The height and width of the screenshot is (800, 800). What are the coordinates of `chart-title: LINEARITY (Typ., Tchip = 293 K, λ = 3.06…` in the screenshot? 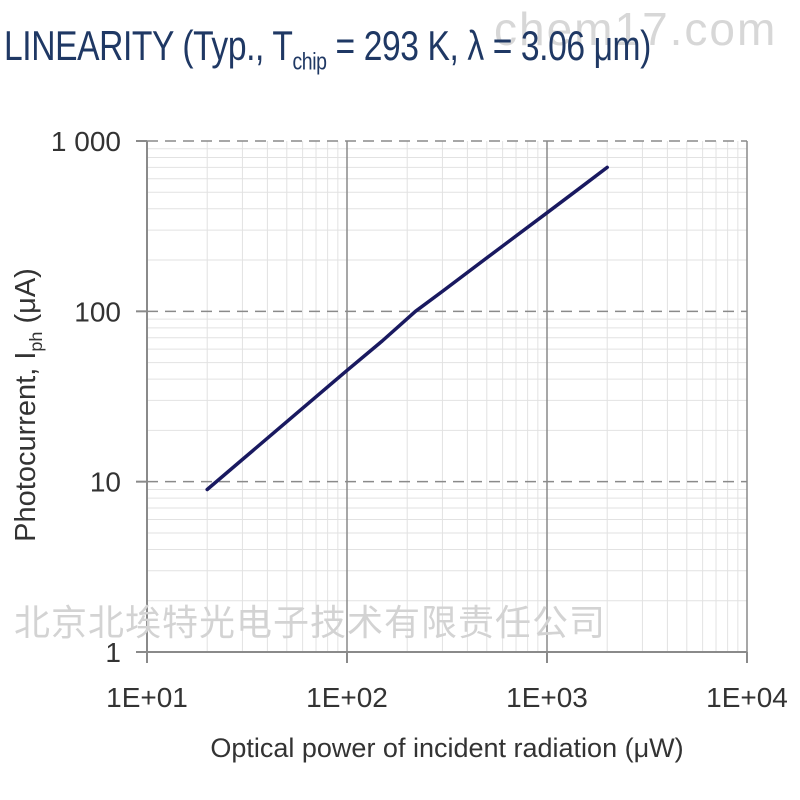 It's located at (327, 49).